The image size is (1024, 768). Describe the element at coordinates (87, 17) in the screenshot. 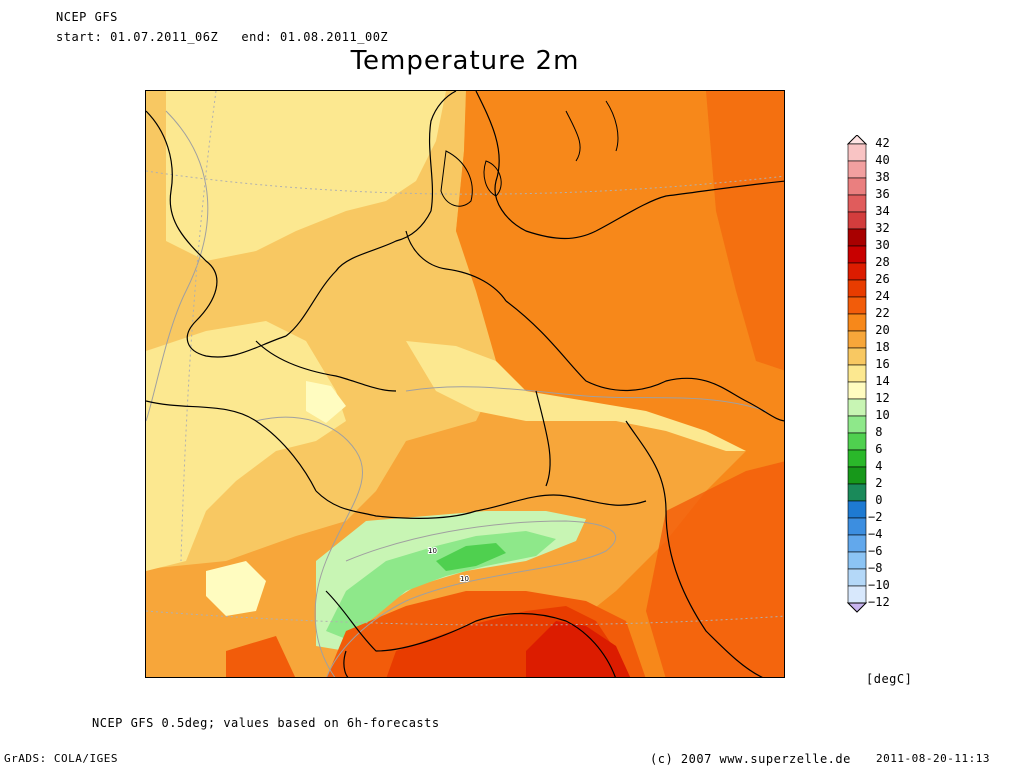

I see `model-name: NCEP GFS` at that location.